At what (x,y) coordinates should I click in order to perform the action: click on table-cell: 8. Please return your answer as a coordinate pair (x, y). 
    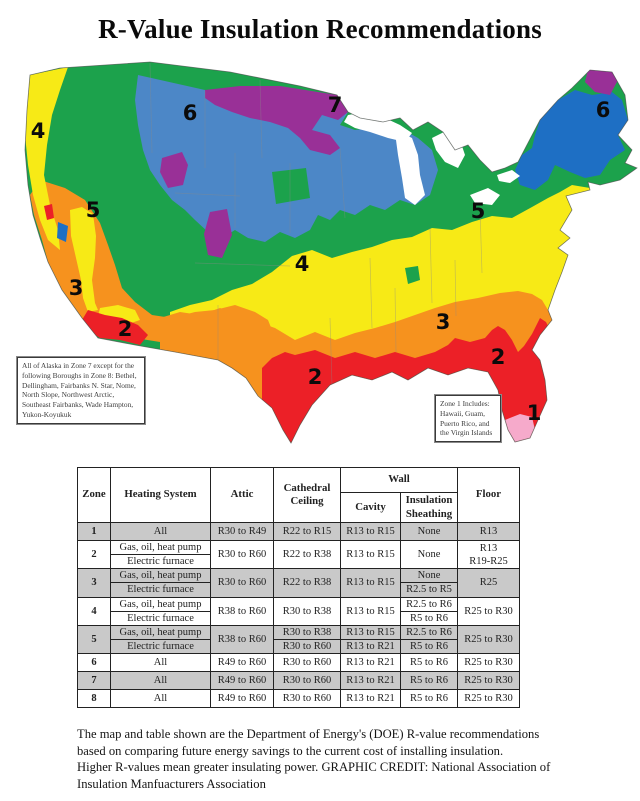
    Looking at the image, I should click on (94, 698).